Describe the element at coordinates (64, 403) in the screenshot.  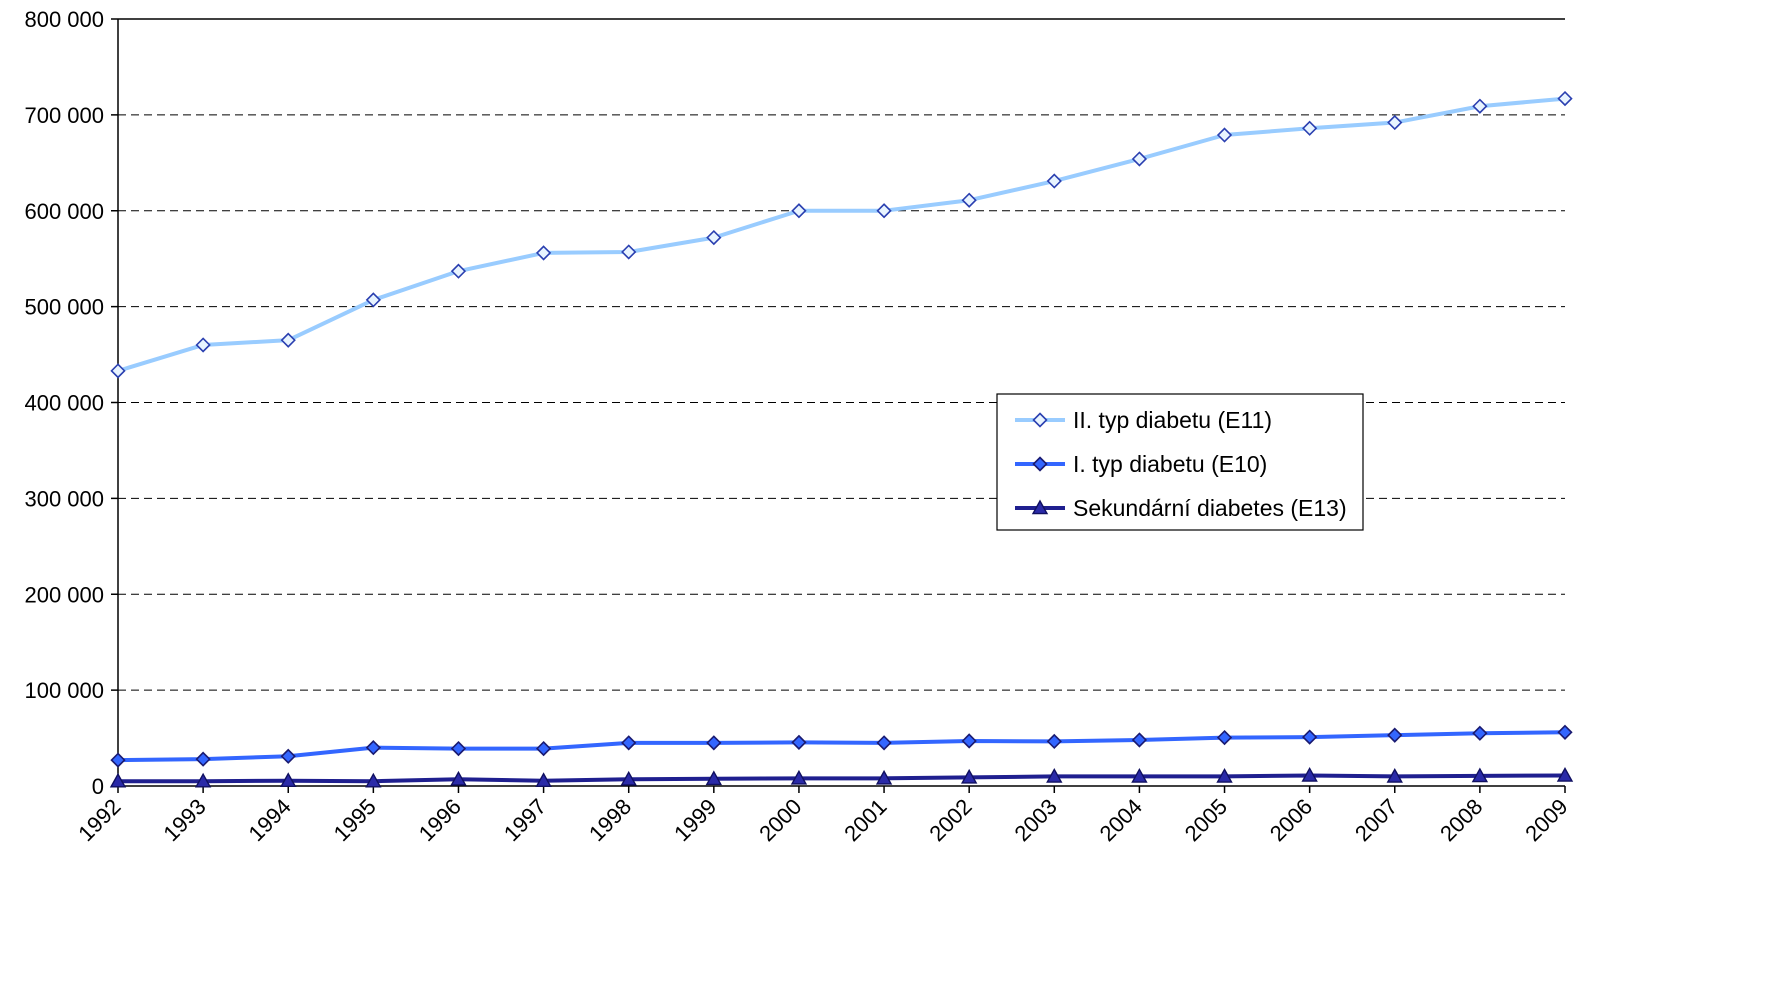
I see `y-tick-label: 400 000` at that location.